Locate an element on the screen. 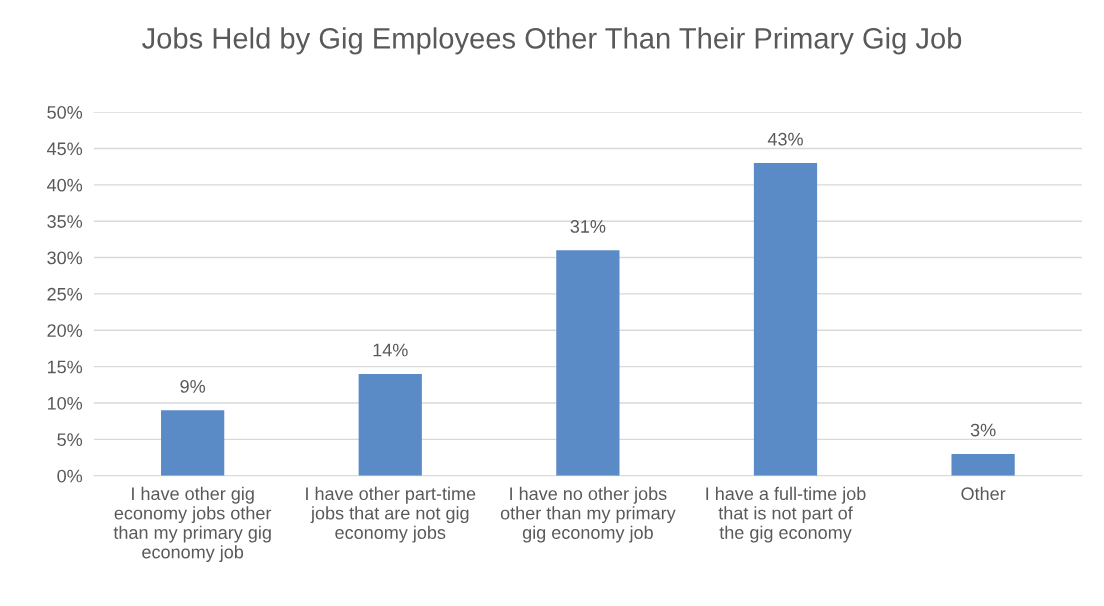 The width and height of the screenshot is (1104, 606). data-label: 43% is located at coordinates (785, 139).